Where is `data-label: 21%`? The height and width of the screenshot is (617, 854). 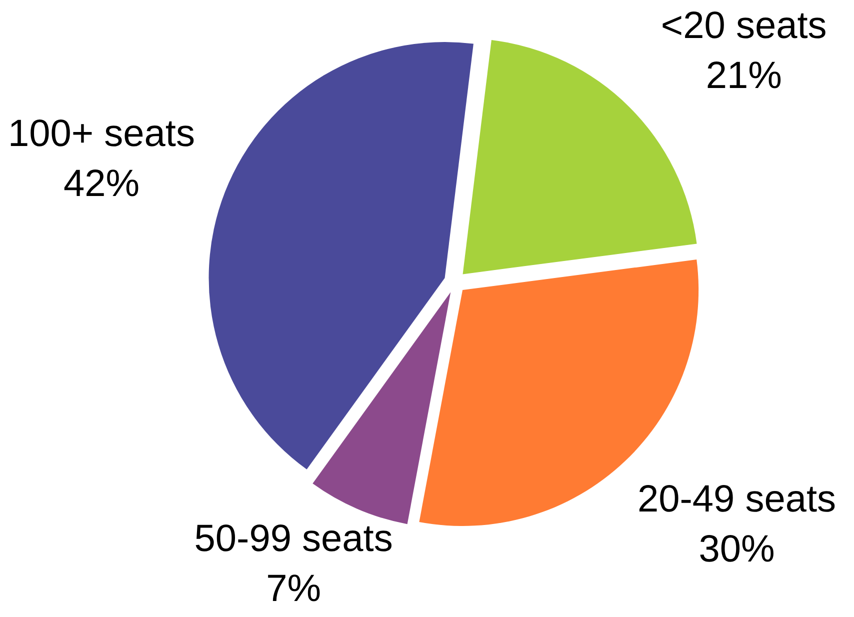 data-label: 21% is located at coordinates (744, 76).